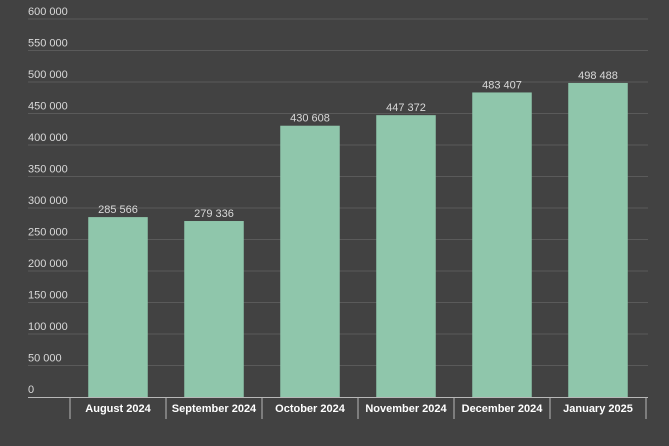  What do you see at coordinates (45, 359) in the screenshot?
I see `y-tick-label: 50 000` at bounding box center [45, 359].